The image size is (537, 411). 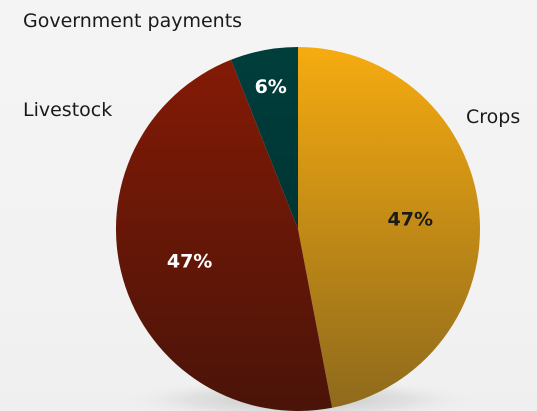 What do you see at coordinates (189, 262) in the screenshot?
I see `value-label-livestock: 47%` at bounding box center [189, 262].